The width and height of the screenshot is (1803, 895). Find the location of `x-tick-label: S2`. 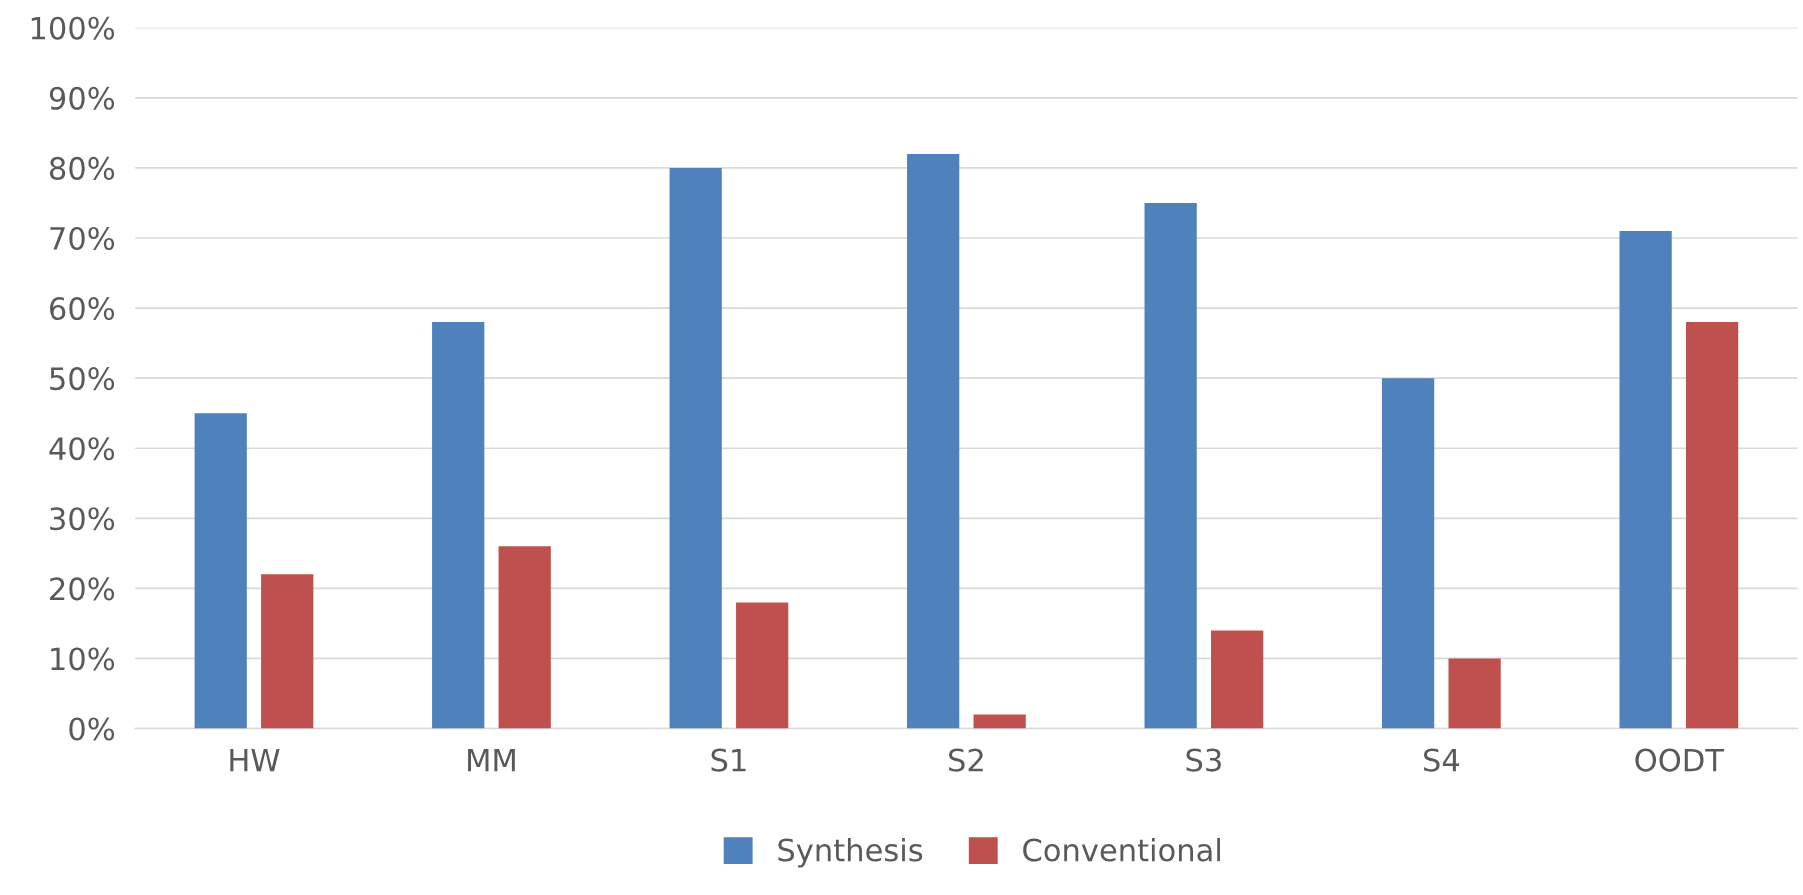

x-tick-label: S2 is located at coordinates (966, 760).